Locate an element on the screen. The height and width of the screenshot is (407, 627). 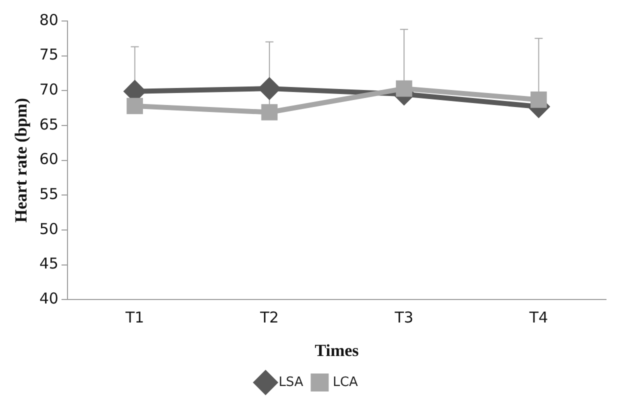
x-tick-label: T2 is located at coordinates (269, 317).